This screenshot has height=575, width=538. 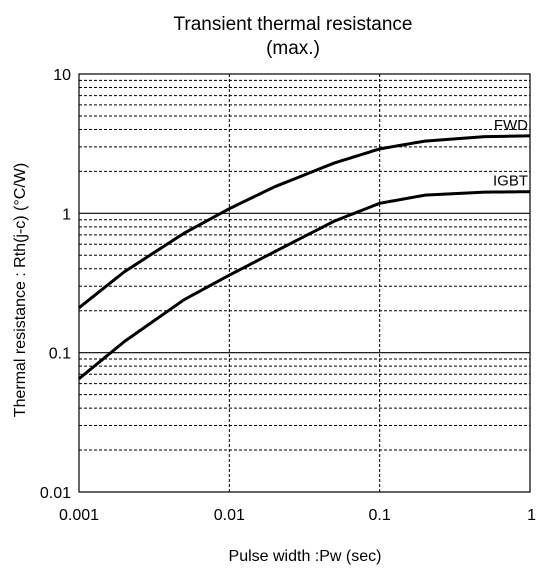 I want to click on chart-title: Transient thermal resistance, so click(x=292, y=24).